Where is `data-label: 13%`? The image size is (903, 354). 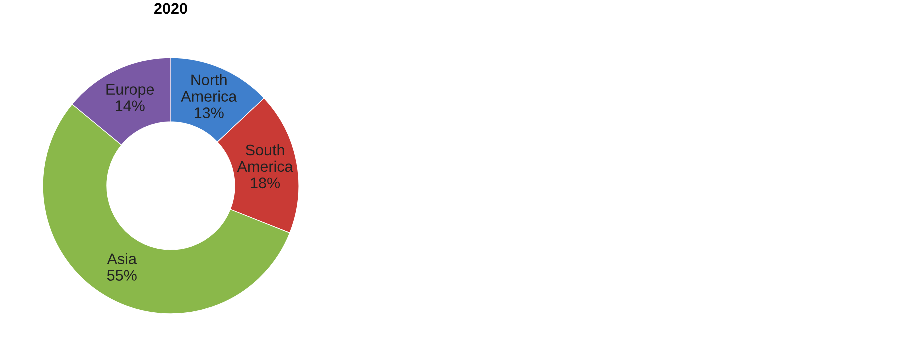 data-label: 13% is located at coordinates (209, 113).